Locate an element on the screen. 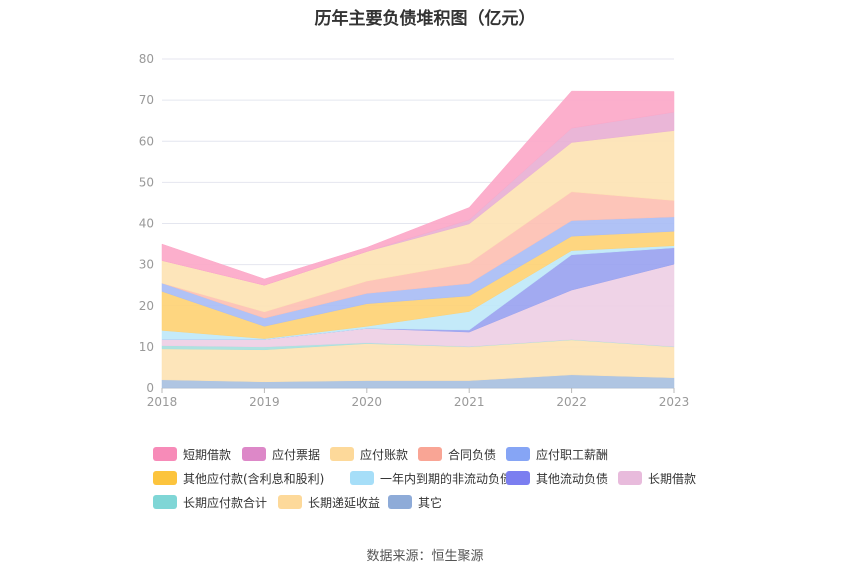 The height and width of the screenshot is (575, 850). x-tick-label: 2019 is located at coordinates (264, 402).